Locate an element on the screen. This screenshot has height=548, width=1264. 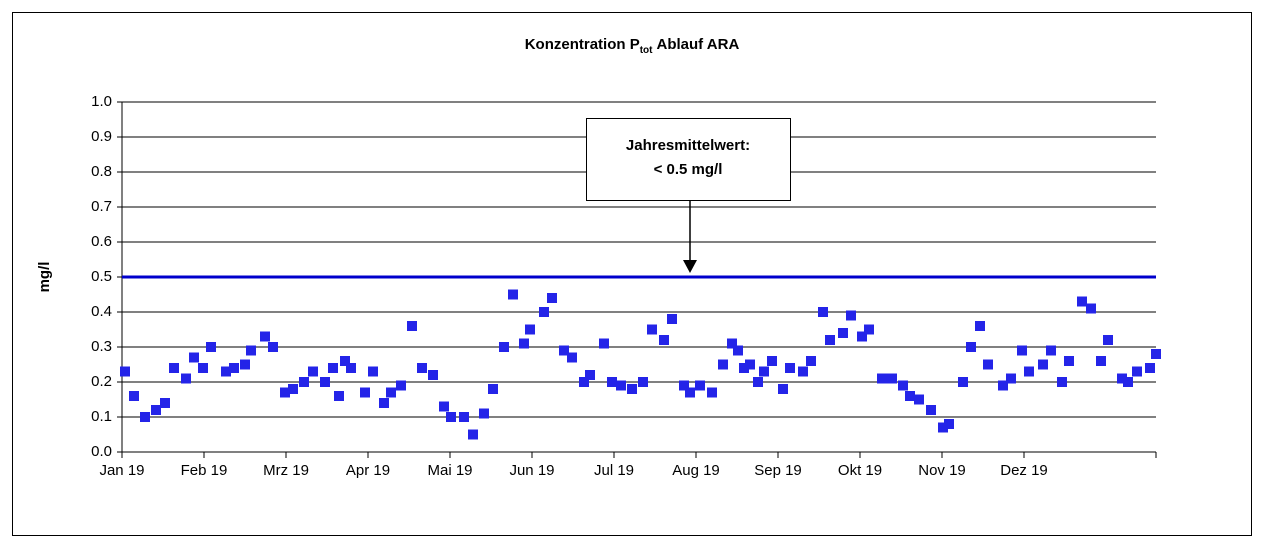
y-tick-label: 0.1 is located at coordinates (101, 416).